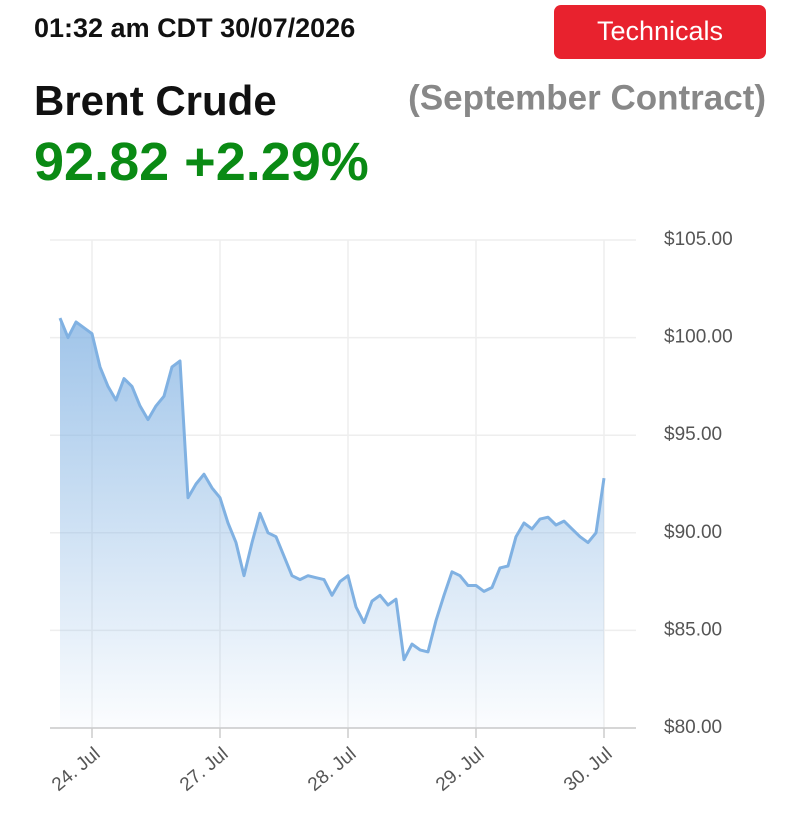 The image size is (800, 820). I want to click on y-tick-label: $95.00, so click(693, 434).